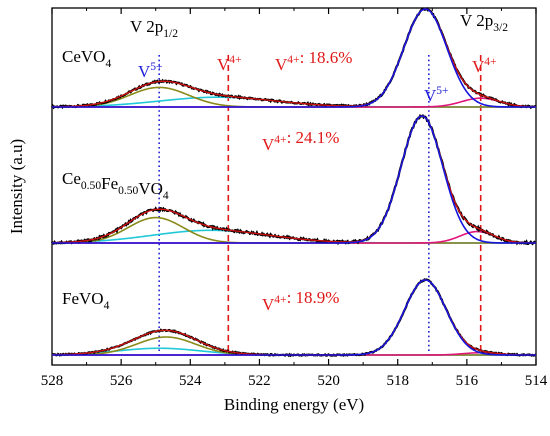 The height and width of the screenshot is (436, 550). Describe the element at coordinates (536, 381) in the screenshot. I see `x-tick-label: 514` at that location.